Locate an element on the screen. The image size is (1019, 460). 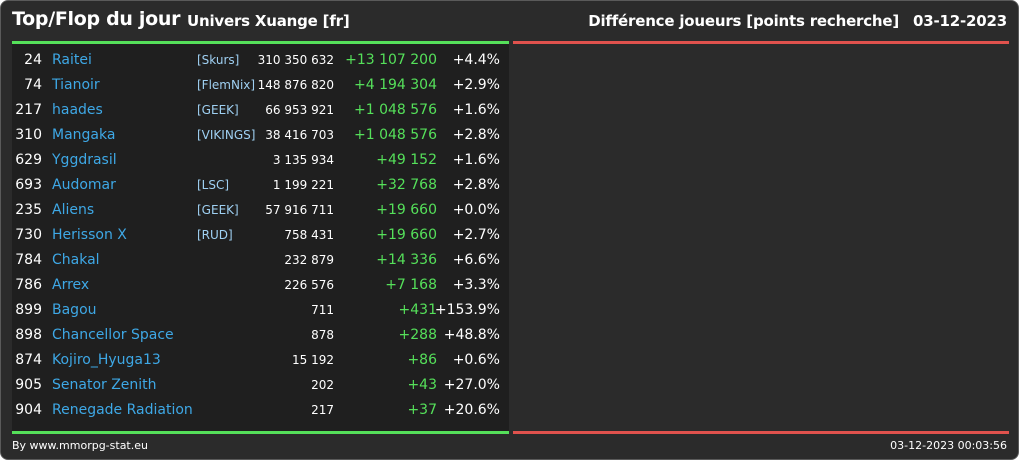
player-points: 711 is located at coordinates (322, 310).